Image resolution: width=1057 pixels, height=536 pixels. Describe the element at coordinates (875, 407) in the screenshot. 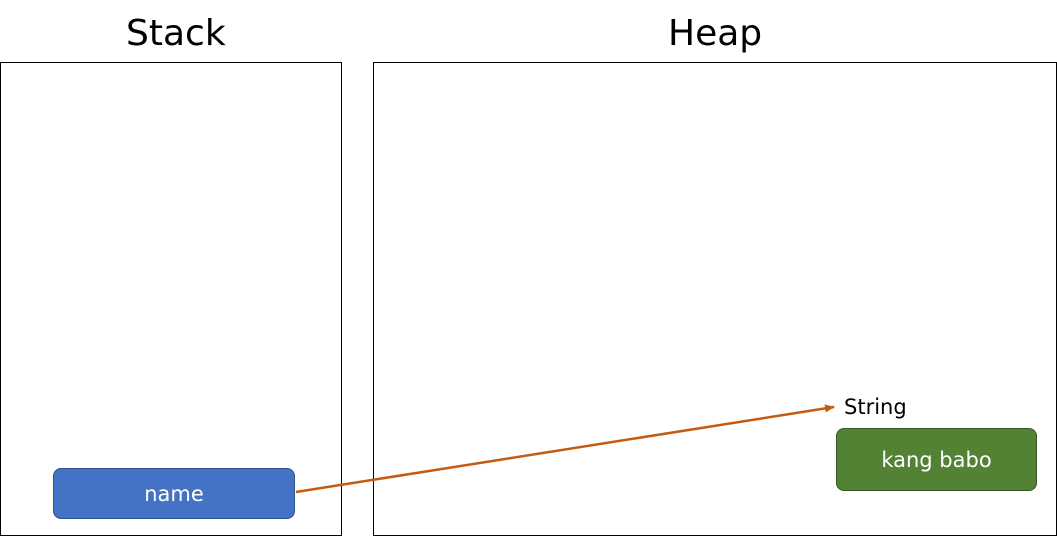

I see `string-type-label: String` at that location.